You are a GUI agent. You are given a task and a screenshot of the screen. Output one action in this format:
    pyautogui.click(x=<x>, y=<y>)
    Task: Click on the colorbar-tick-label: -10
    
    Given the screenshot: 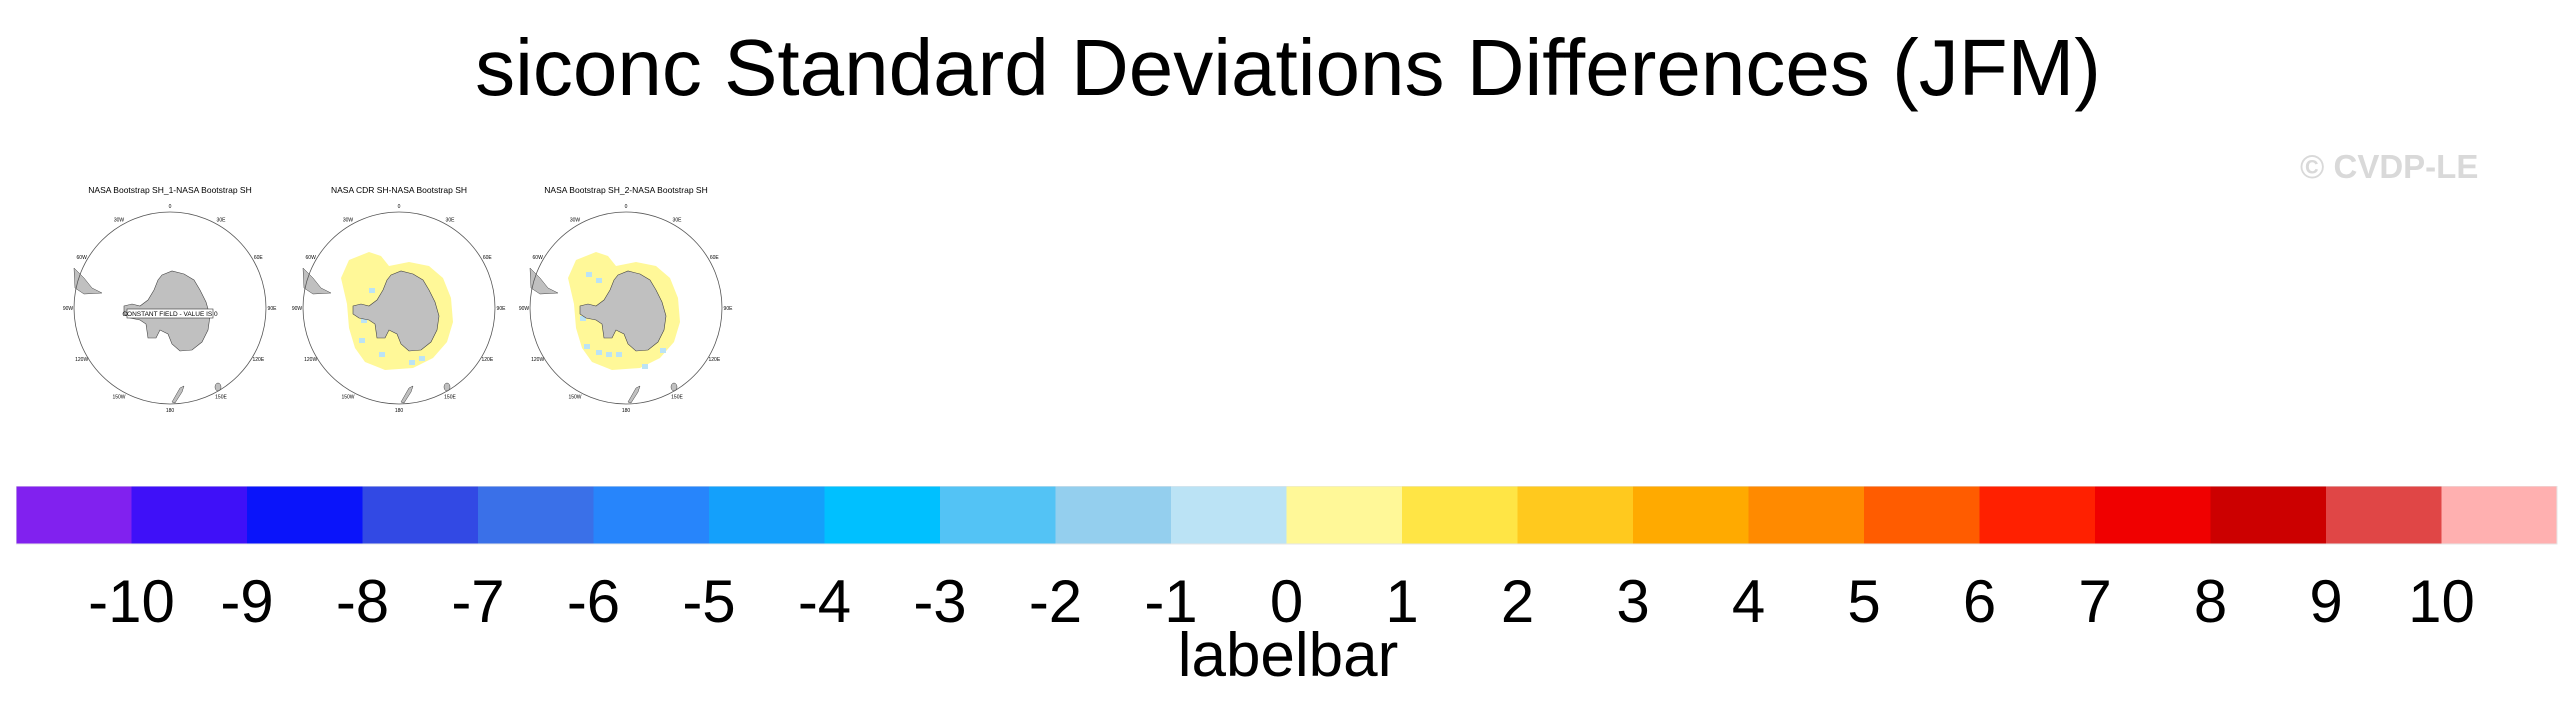 What is the action you would take?
    pyautogui.click(x=131, y=601)
    